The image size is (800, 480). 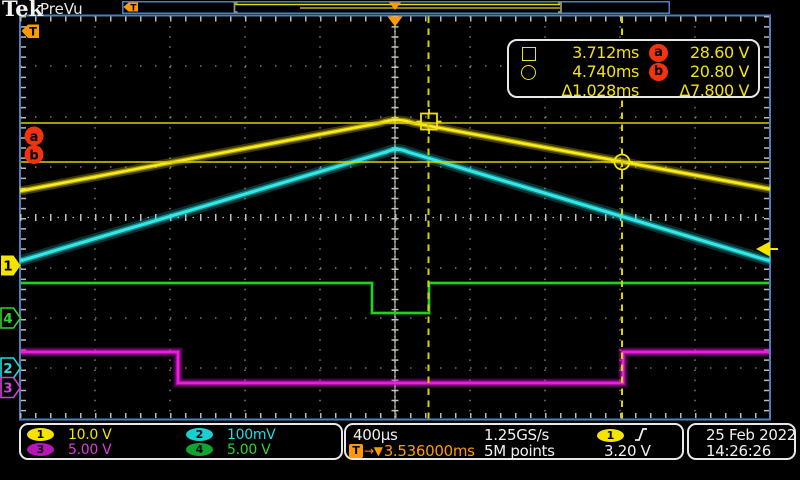 What do you see at coordinates (375, 435) in the screenshot?
I see `timebase-scale: 400µs` at bounding box center [375, 435].